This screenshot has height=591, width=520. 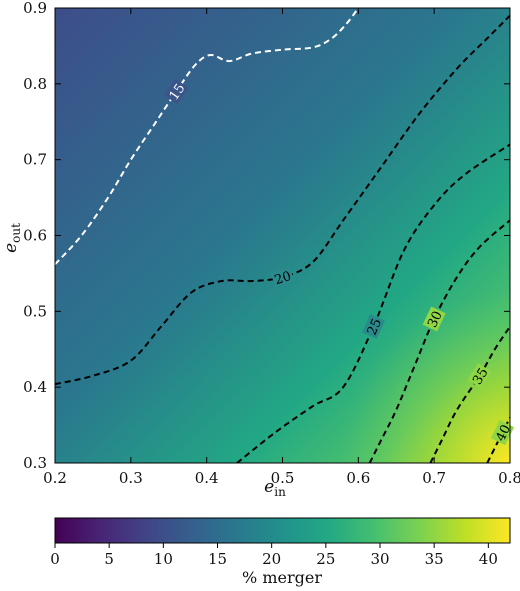 I want to click on y-tick-label: 0.3, so click(x=35, y=463).